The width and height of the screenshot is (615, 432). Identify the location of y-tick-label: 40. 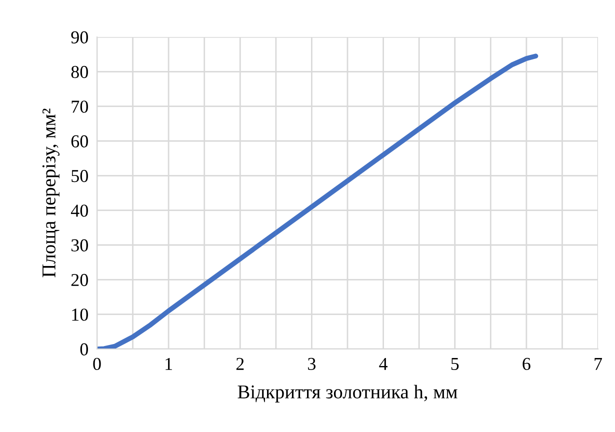
(79, 210).